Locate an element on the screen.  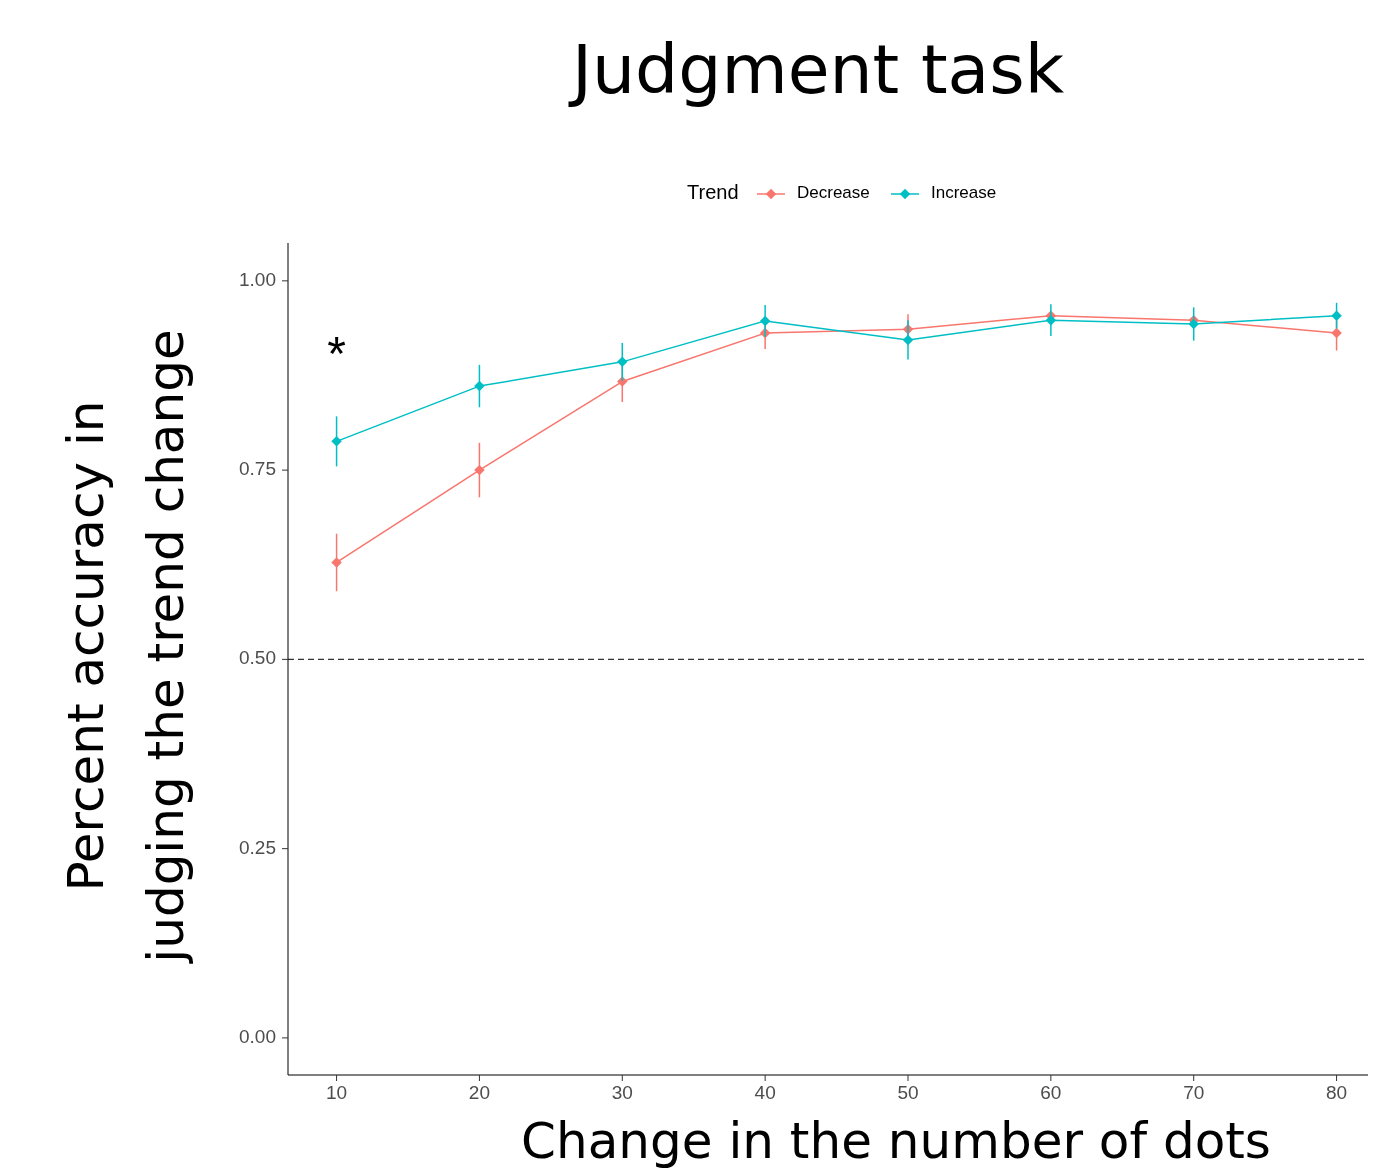
legend-title: Trend is located at coordinates (713, 192).